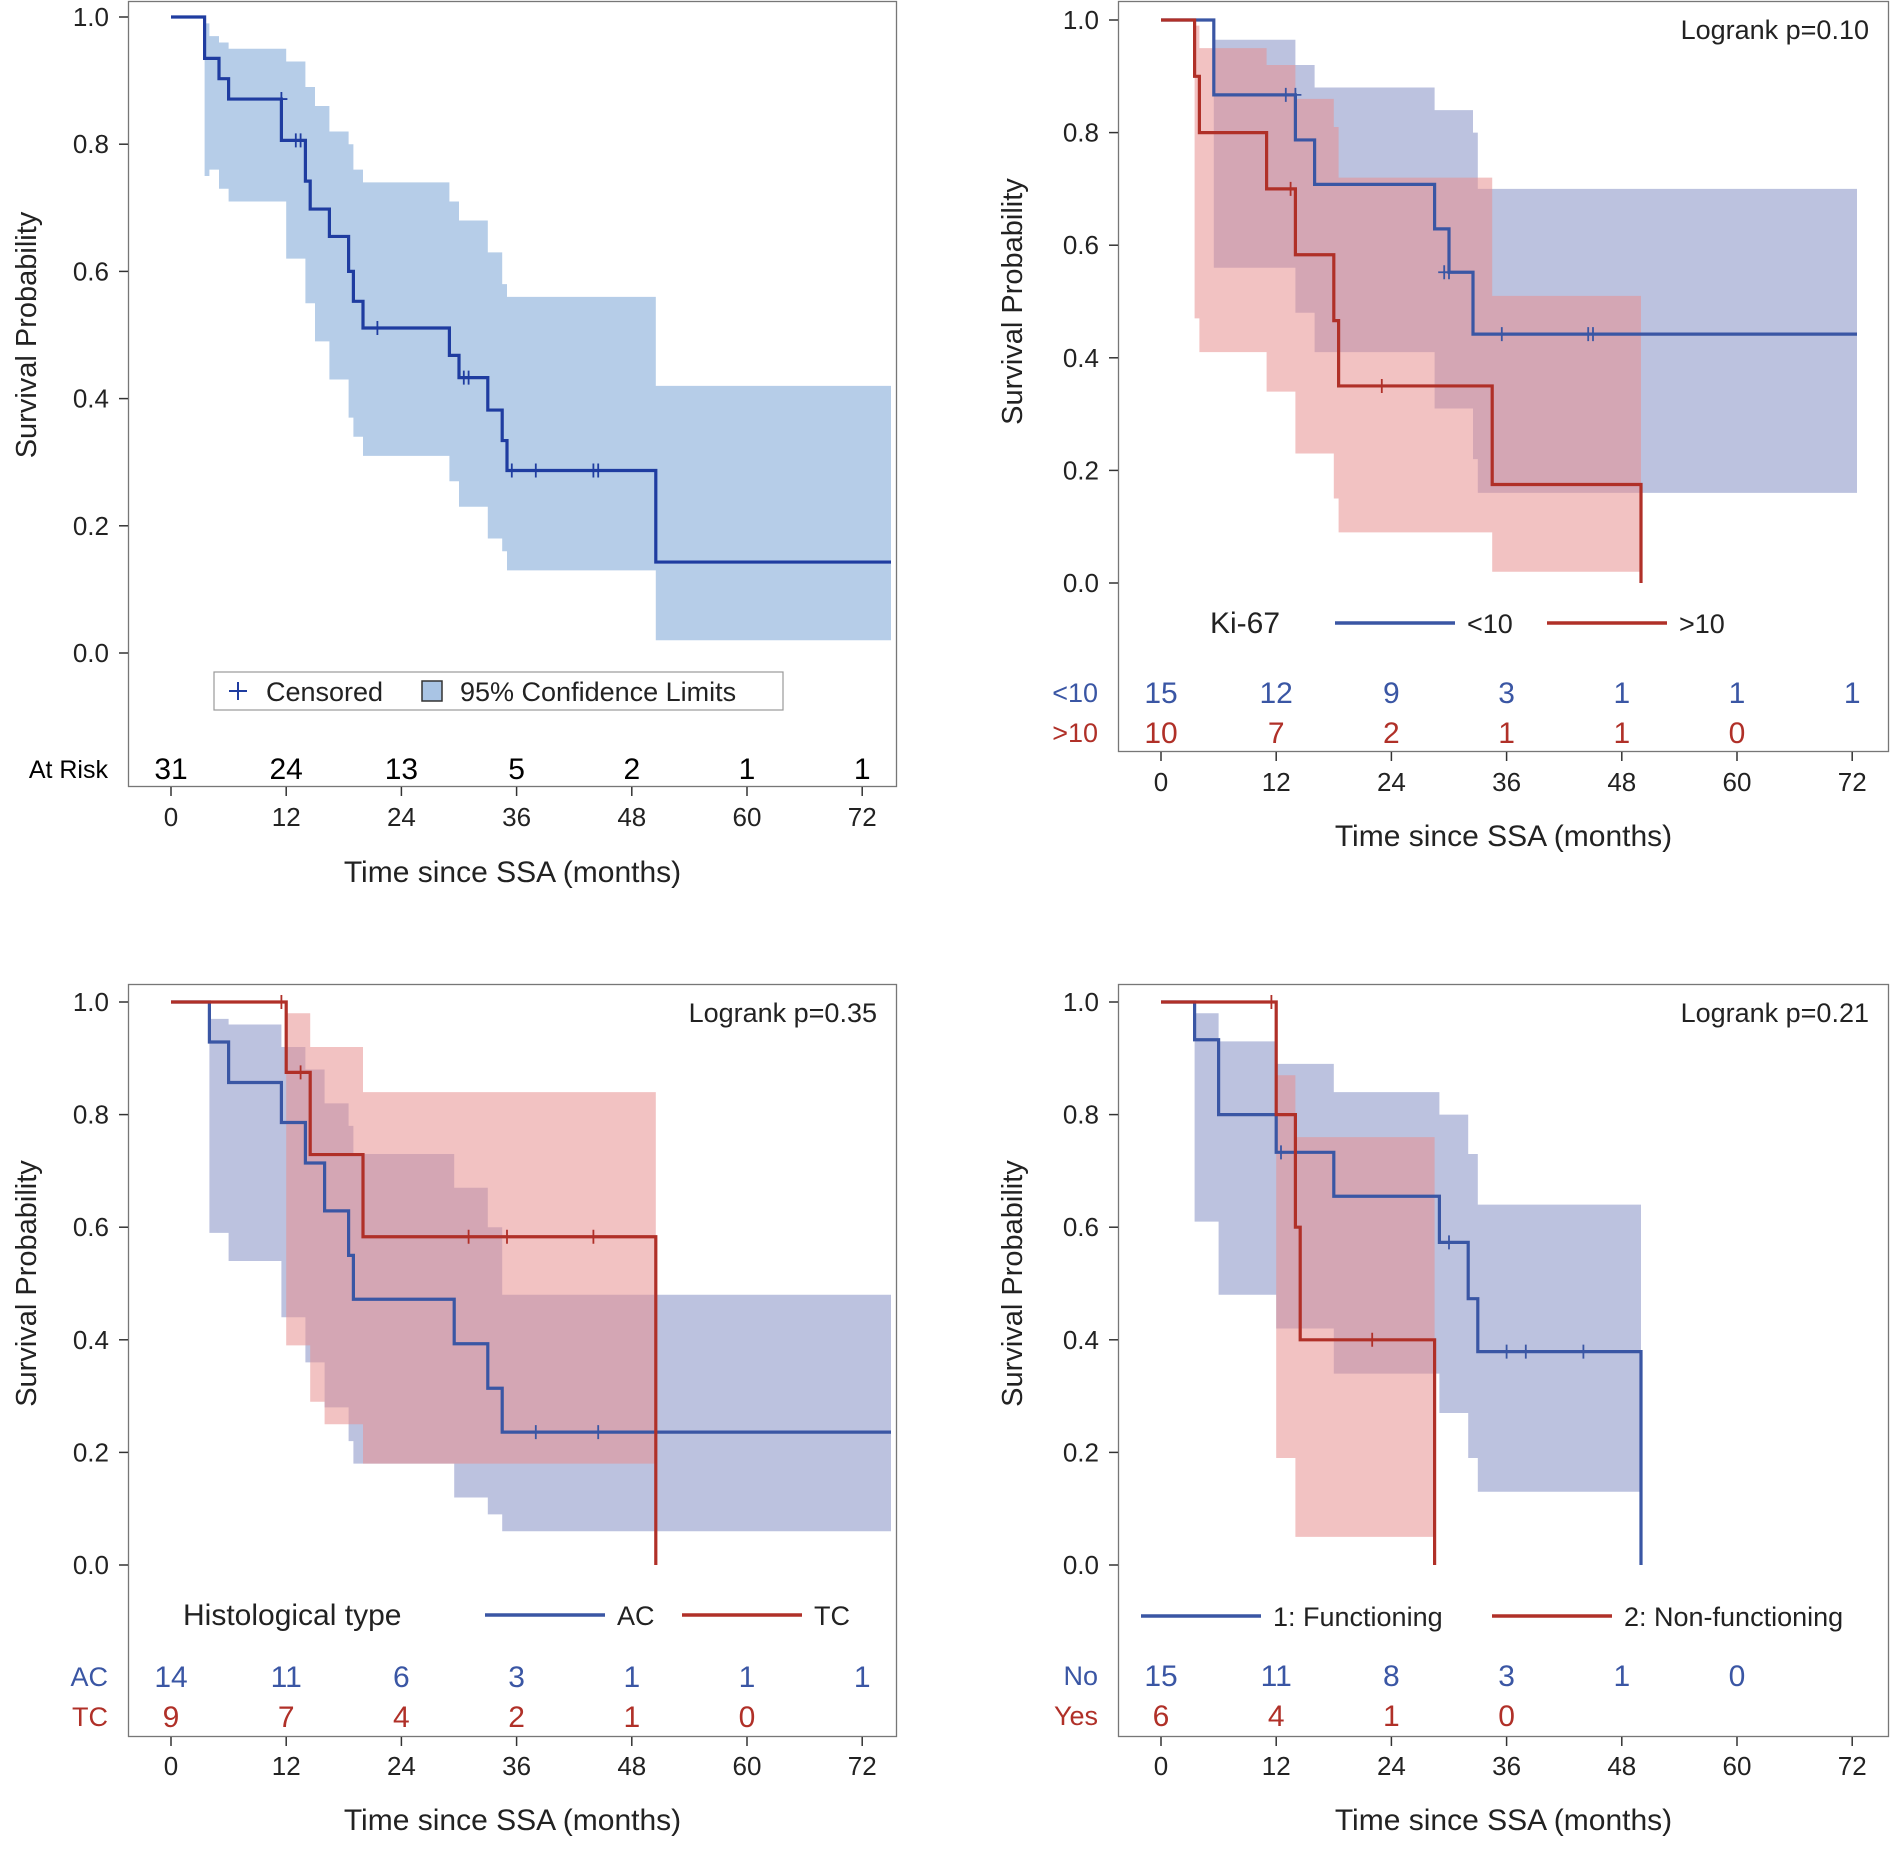 This screenshot has width=1890, height=1851. What do you see at coordinates (1076, 1716) in the screenshot?
I see `risk-row-label: Yes` at bounding box center [1076, 1716].